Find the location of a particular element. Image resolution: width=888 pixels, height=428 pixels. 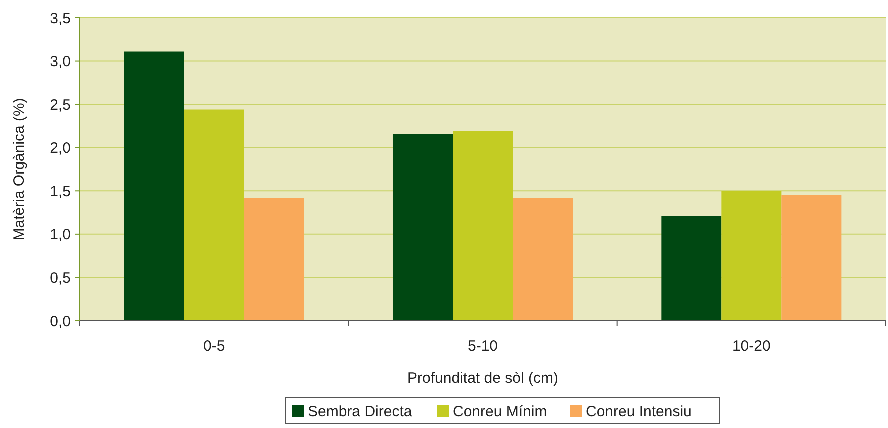

x-tick-label: 5-10 is located at coordinates (483, 346).